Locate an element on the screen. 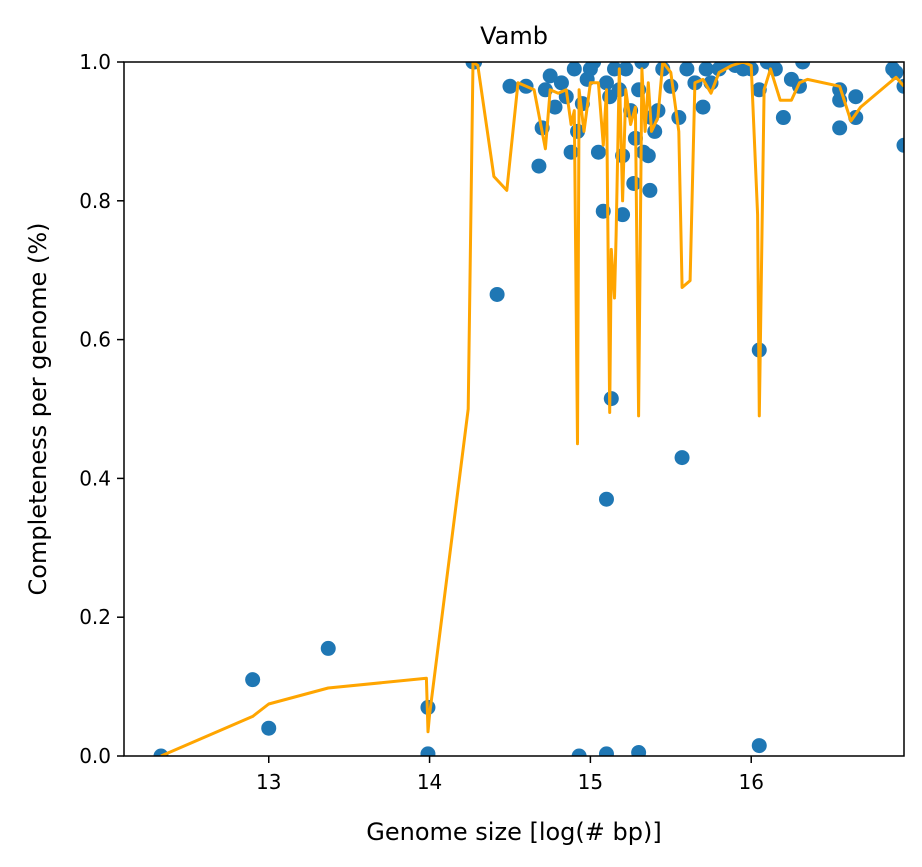  x-tick-label: 15 is located at coordinates (590, 782).